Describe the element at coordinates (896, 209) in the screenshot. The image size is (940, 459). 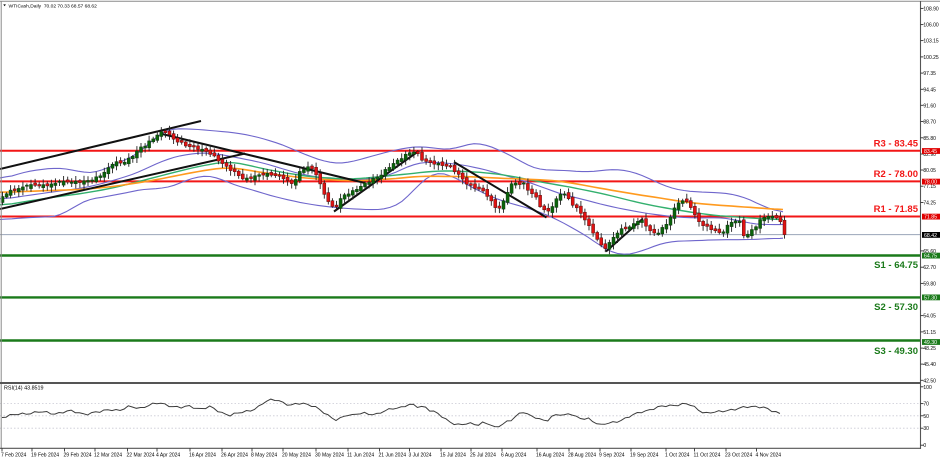
I see `svg-text: R1 - 71.85` at that location.